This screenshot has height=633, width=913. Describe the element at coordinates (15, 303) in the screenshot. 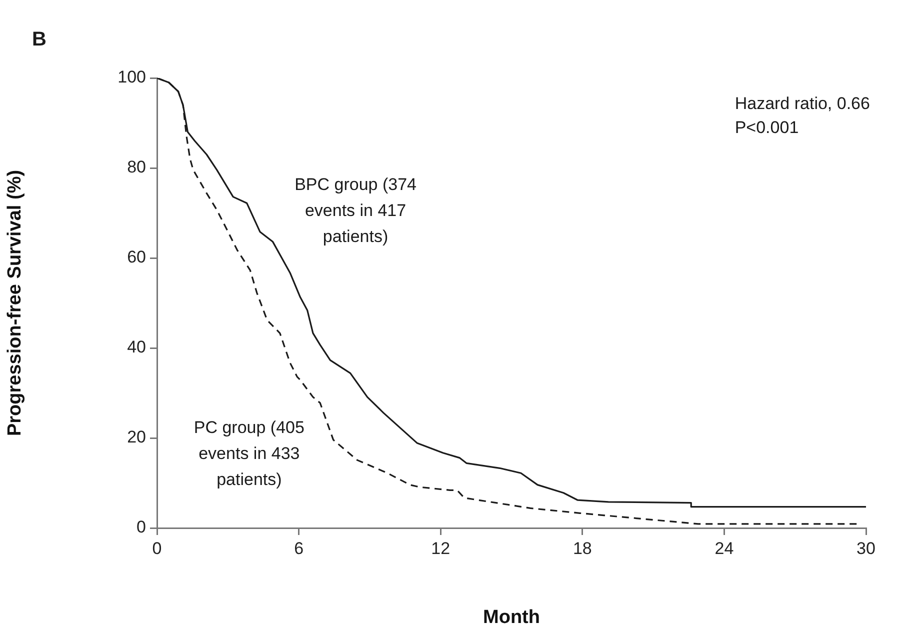

I see `y-axis-title: Progression-free Survival (%)` at that location.